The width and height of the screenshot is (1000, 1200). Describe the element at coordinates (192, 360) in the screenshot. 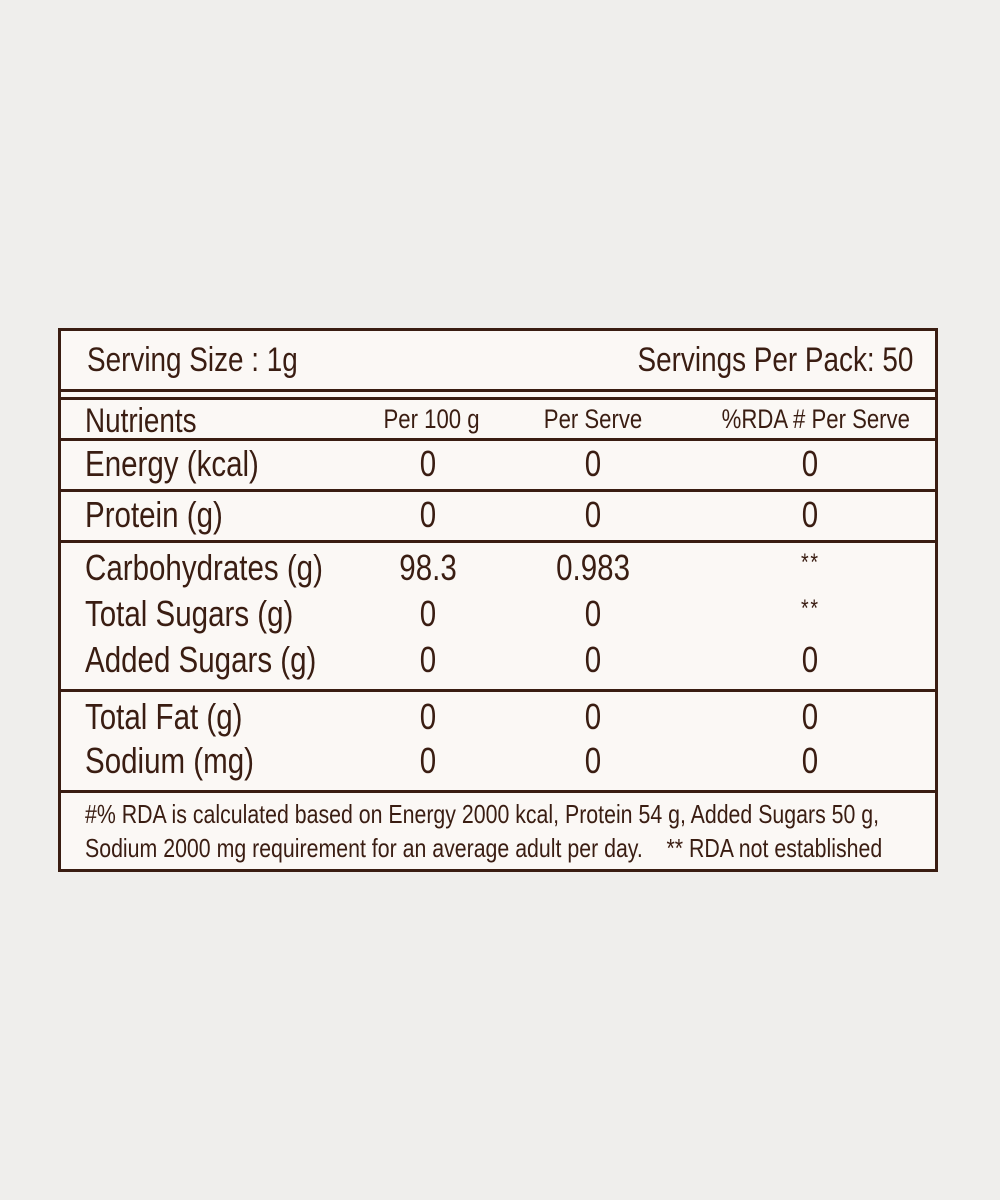

I see `serving-size: Serving Size : 1g` at that location.